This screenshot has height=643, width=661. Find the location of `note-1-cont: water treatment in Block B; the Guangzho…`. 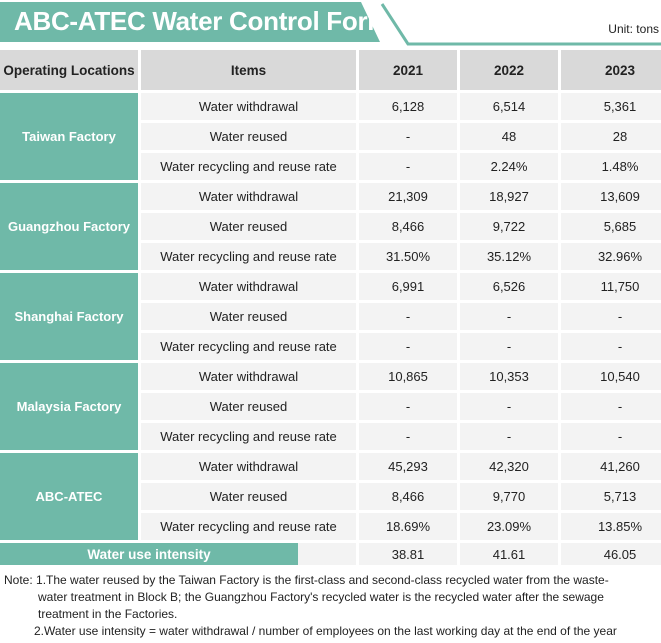

note-1-cont: water treatment in Block B; the Guangzho… is located at coordinates (321, 597).